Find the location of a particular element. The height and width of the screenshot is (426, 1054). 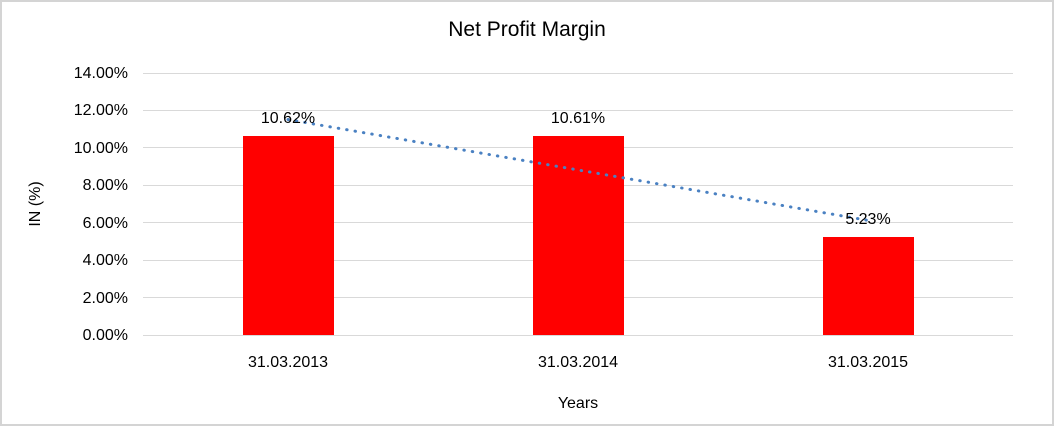

x-axis-title: Years is located at coordinates (578, 403).